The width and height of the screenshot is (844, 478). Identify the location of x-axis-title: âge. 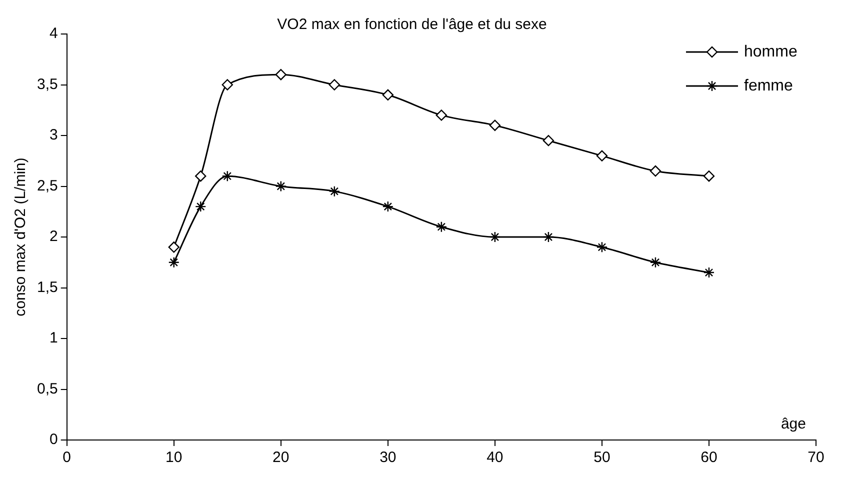
(793, 424).